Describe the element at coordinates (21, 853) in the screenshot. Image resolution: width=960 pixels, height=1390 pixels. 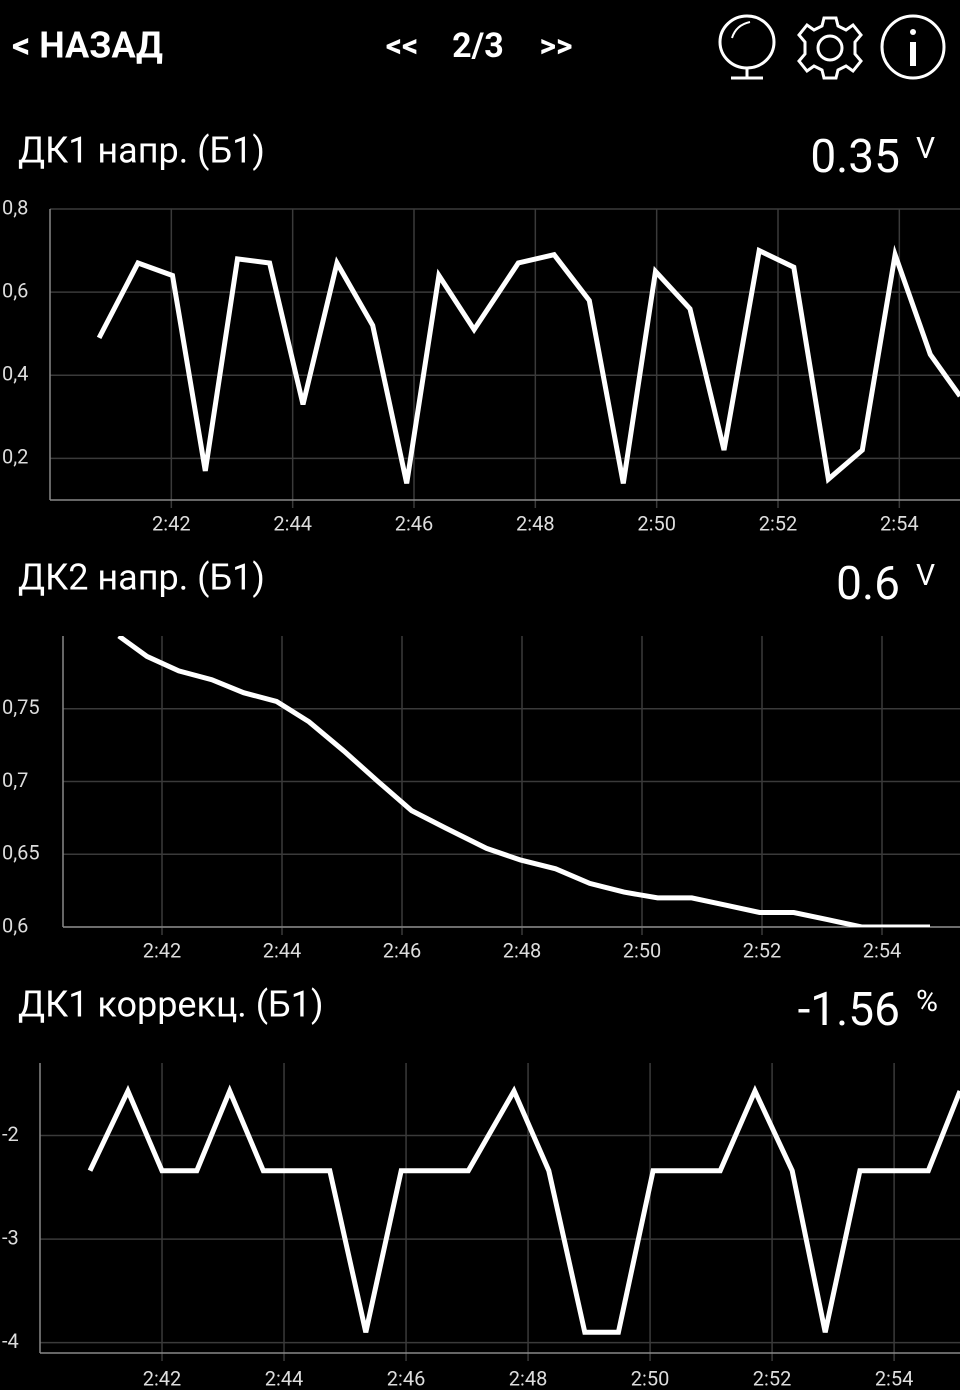
I see `y-tick-label: 0,65` at that location.